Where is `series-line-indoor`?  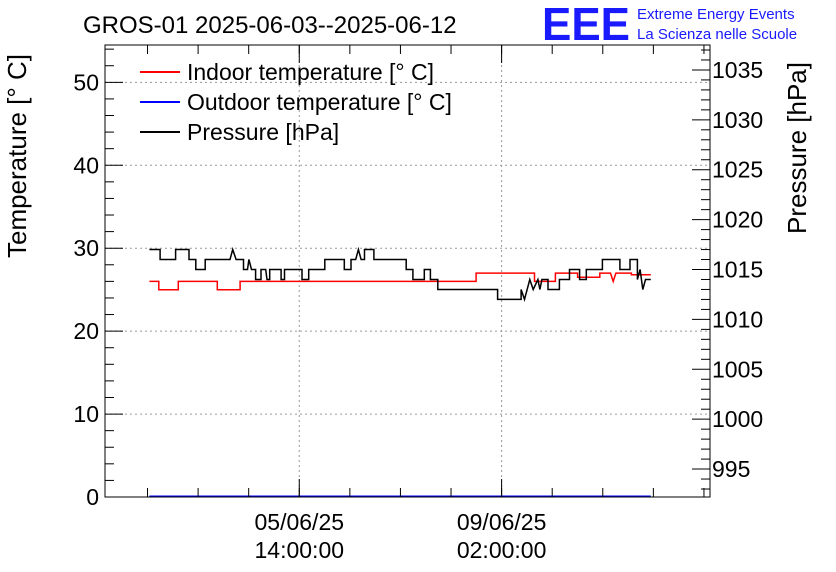 series-line-indoor is located at coordinates (400, 281).